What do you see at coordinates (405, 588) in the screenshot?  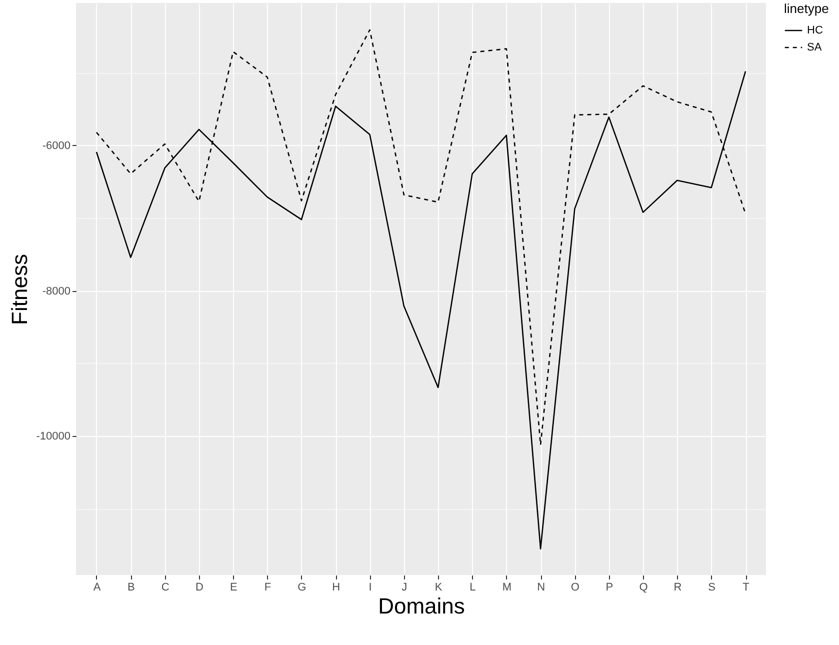 I see `x-tick-label: J` at bounding box center [405, 588].